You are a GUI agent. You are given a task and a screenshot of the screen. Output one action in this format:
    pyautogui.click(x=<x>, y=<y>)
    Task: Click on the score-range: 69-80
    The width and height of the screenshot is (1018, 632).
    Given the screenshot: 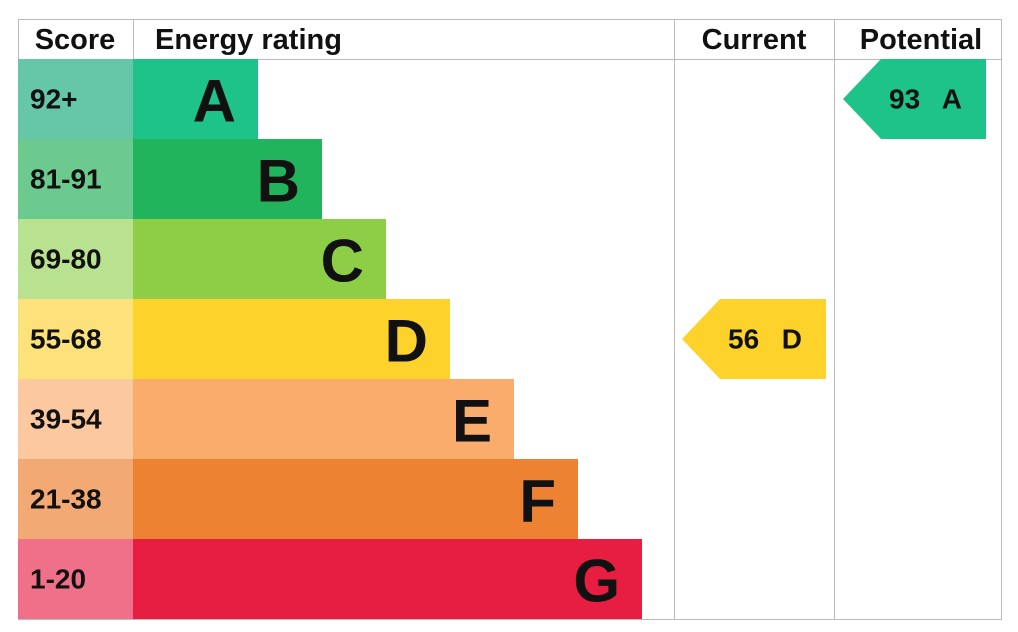 What is the action you would take?
    pyautogui.click(x=66, y=259)
    